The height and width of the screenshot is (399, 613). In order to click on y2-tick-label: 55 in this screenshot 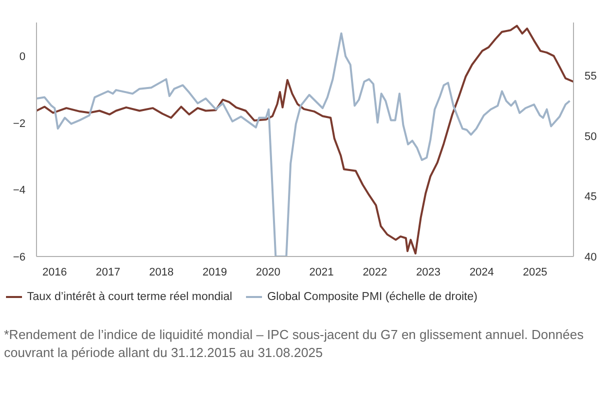, I will do `click(590, 76)`.